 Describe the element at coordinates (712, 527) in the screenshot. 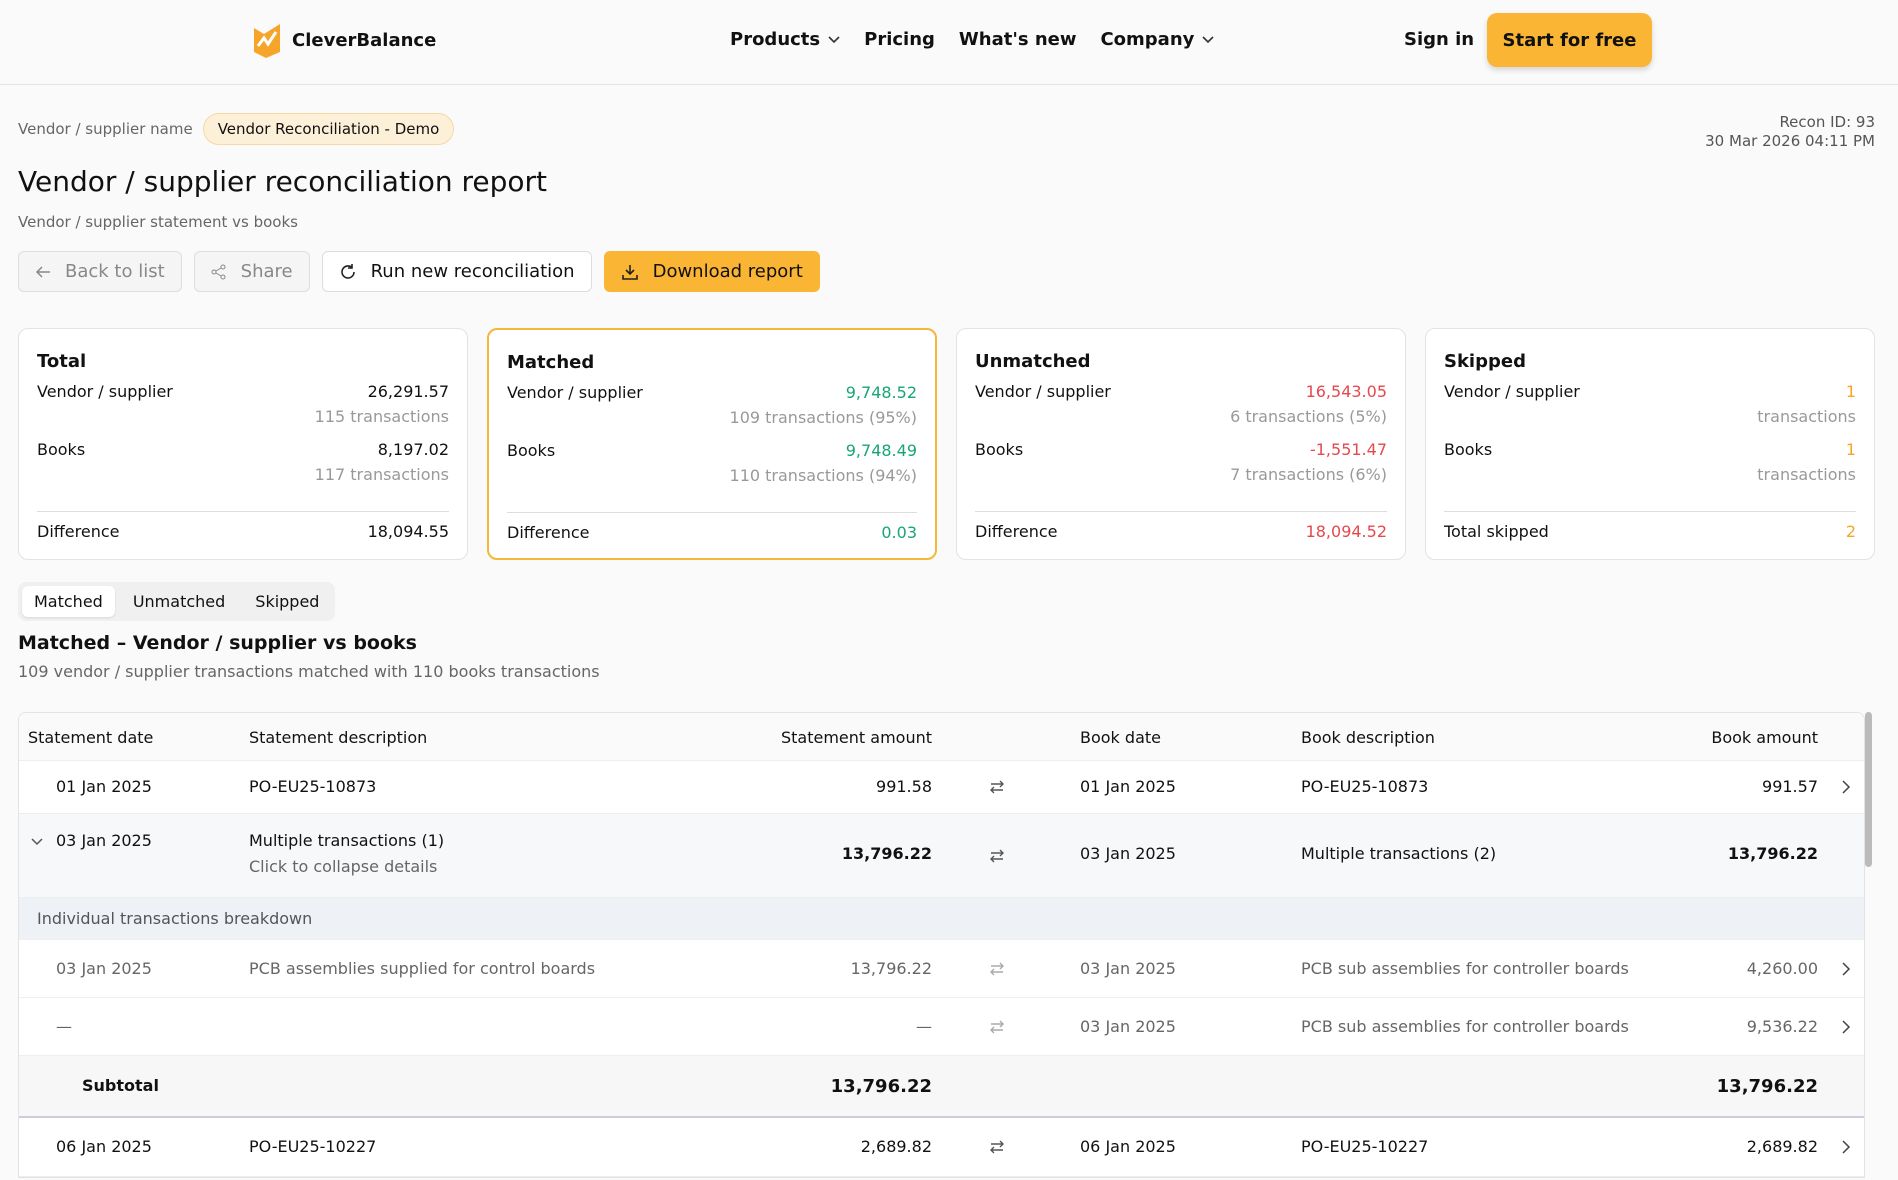

I see `card-footer: Difference 0.03` at that location.